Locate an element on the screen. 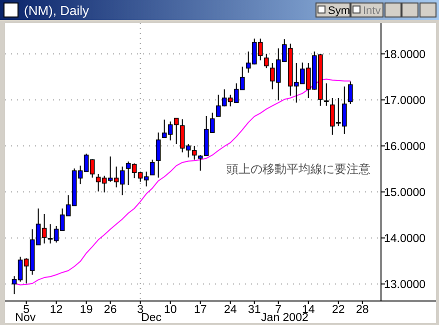  y-tick-label: 14.0000 is located at coordinates (405, 238).